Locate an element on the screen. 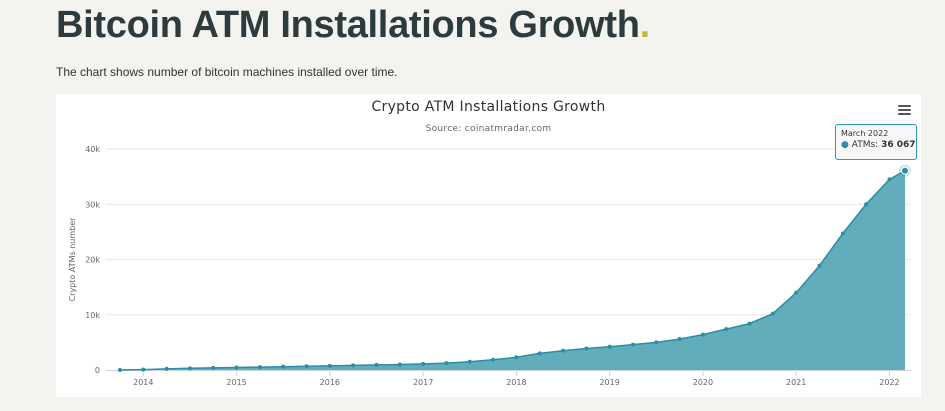 This screenshot has width=945, height=411. y-tick-label: 0 is located at coordinates (97, 370).